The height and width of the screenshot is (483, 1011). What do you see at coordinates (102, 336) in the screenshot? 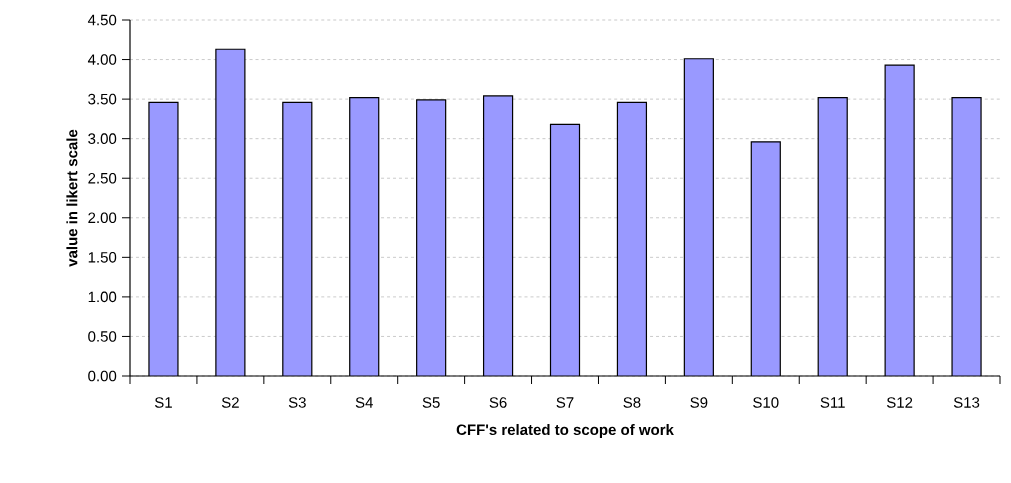
I see `y-tick-label: 0.50` at bounding box center [102, 336].